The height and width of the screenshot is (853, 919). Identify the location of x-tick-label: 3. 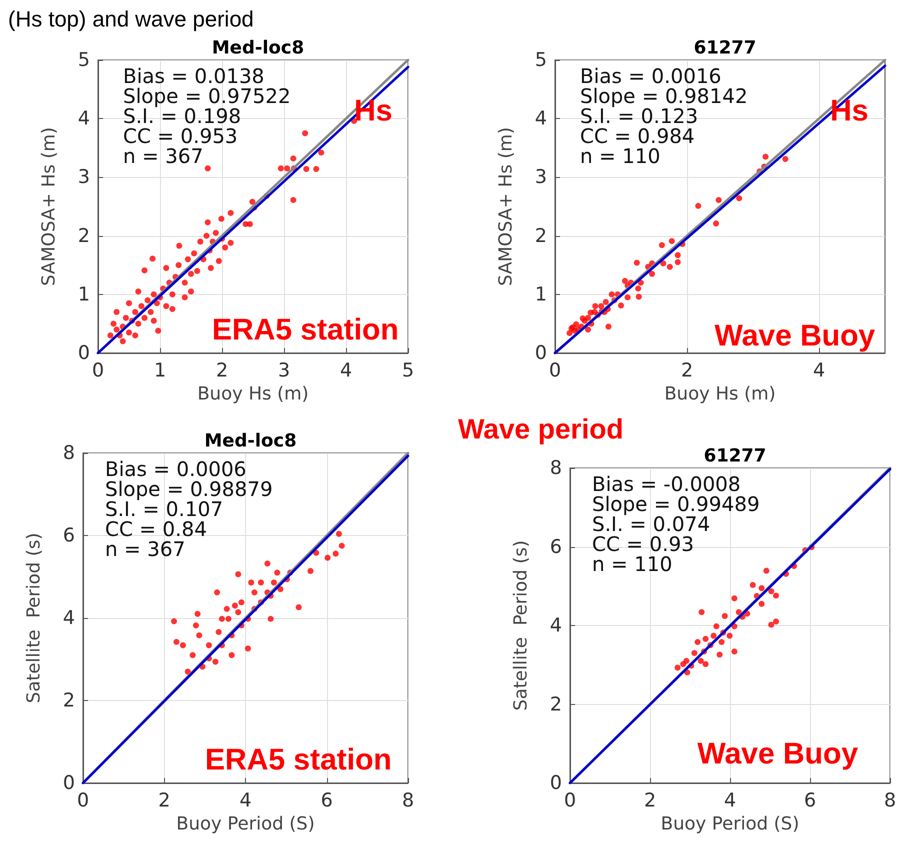
(284, 371).